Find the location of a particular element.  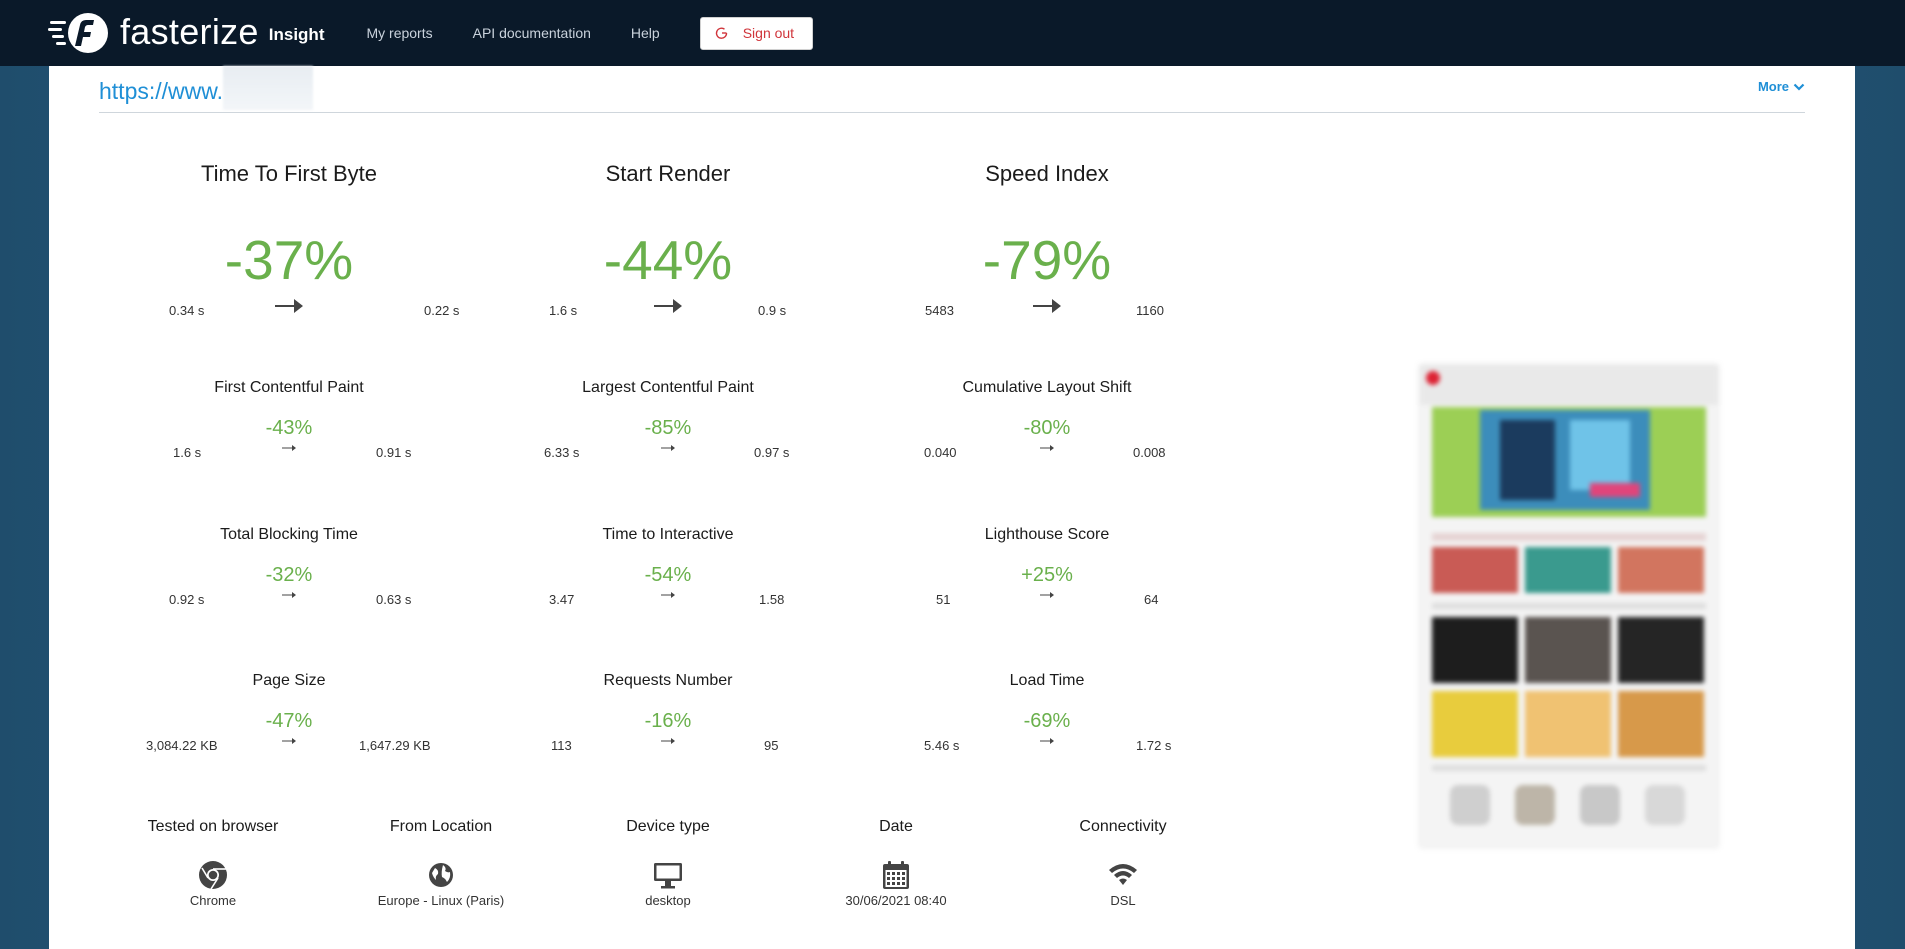

info-location: From Location Europe - Linux (Paris) is located at coordinates (441, 863).